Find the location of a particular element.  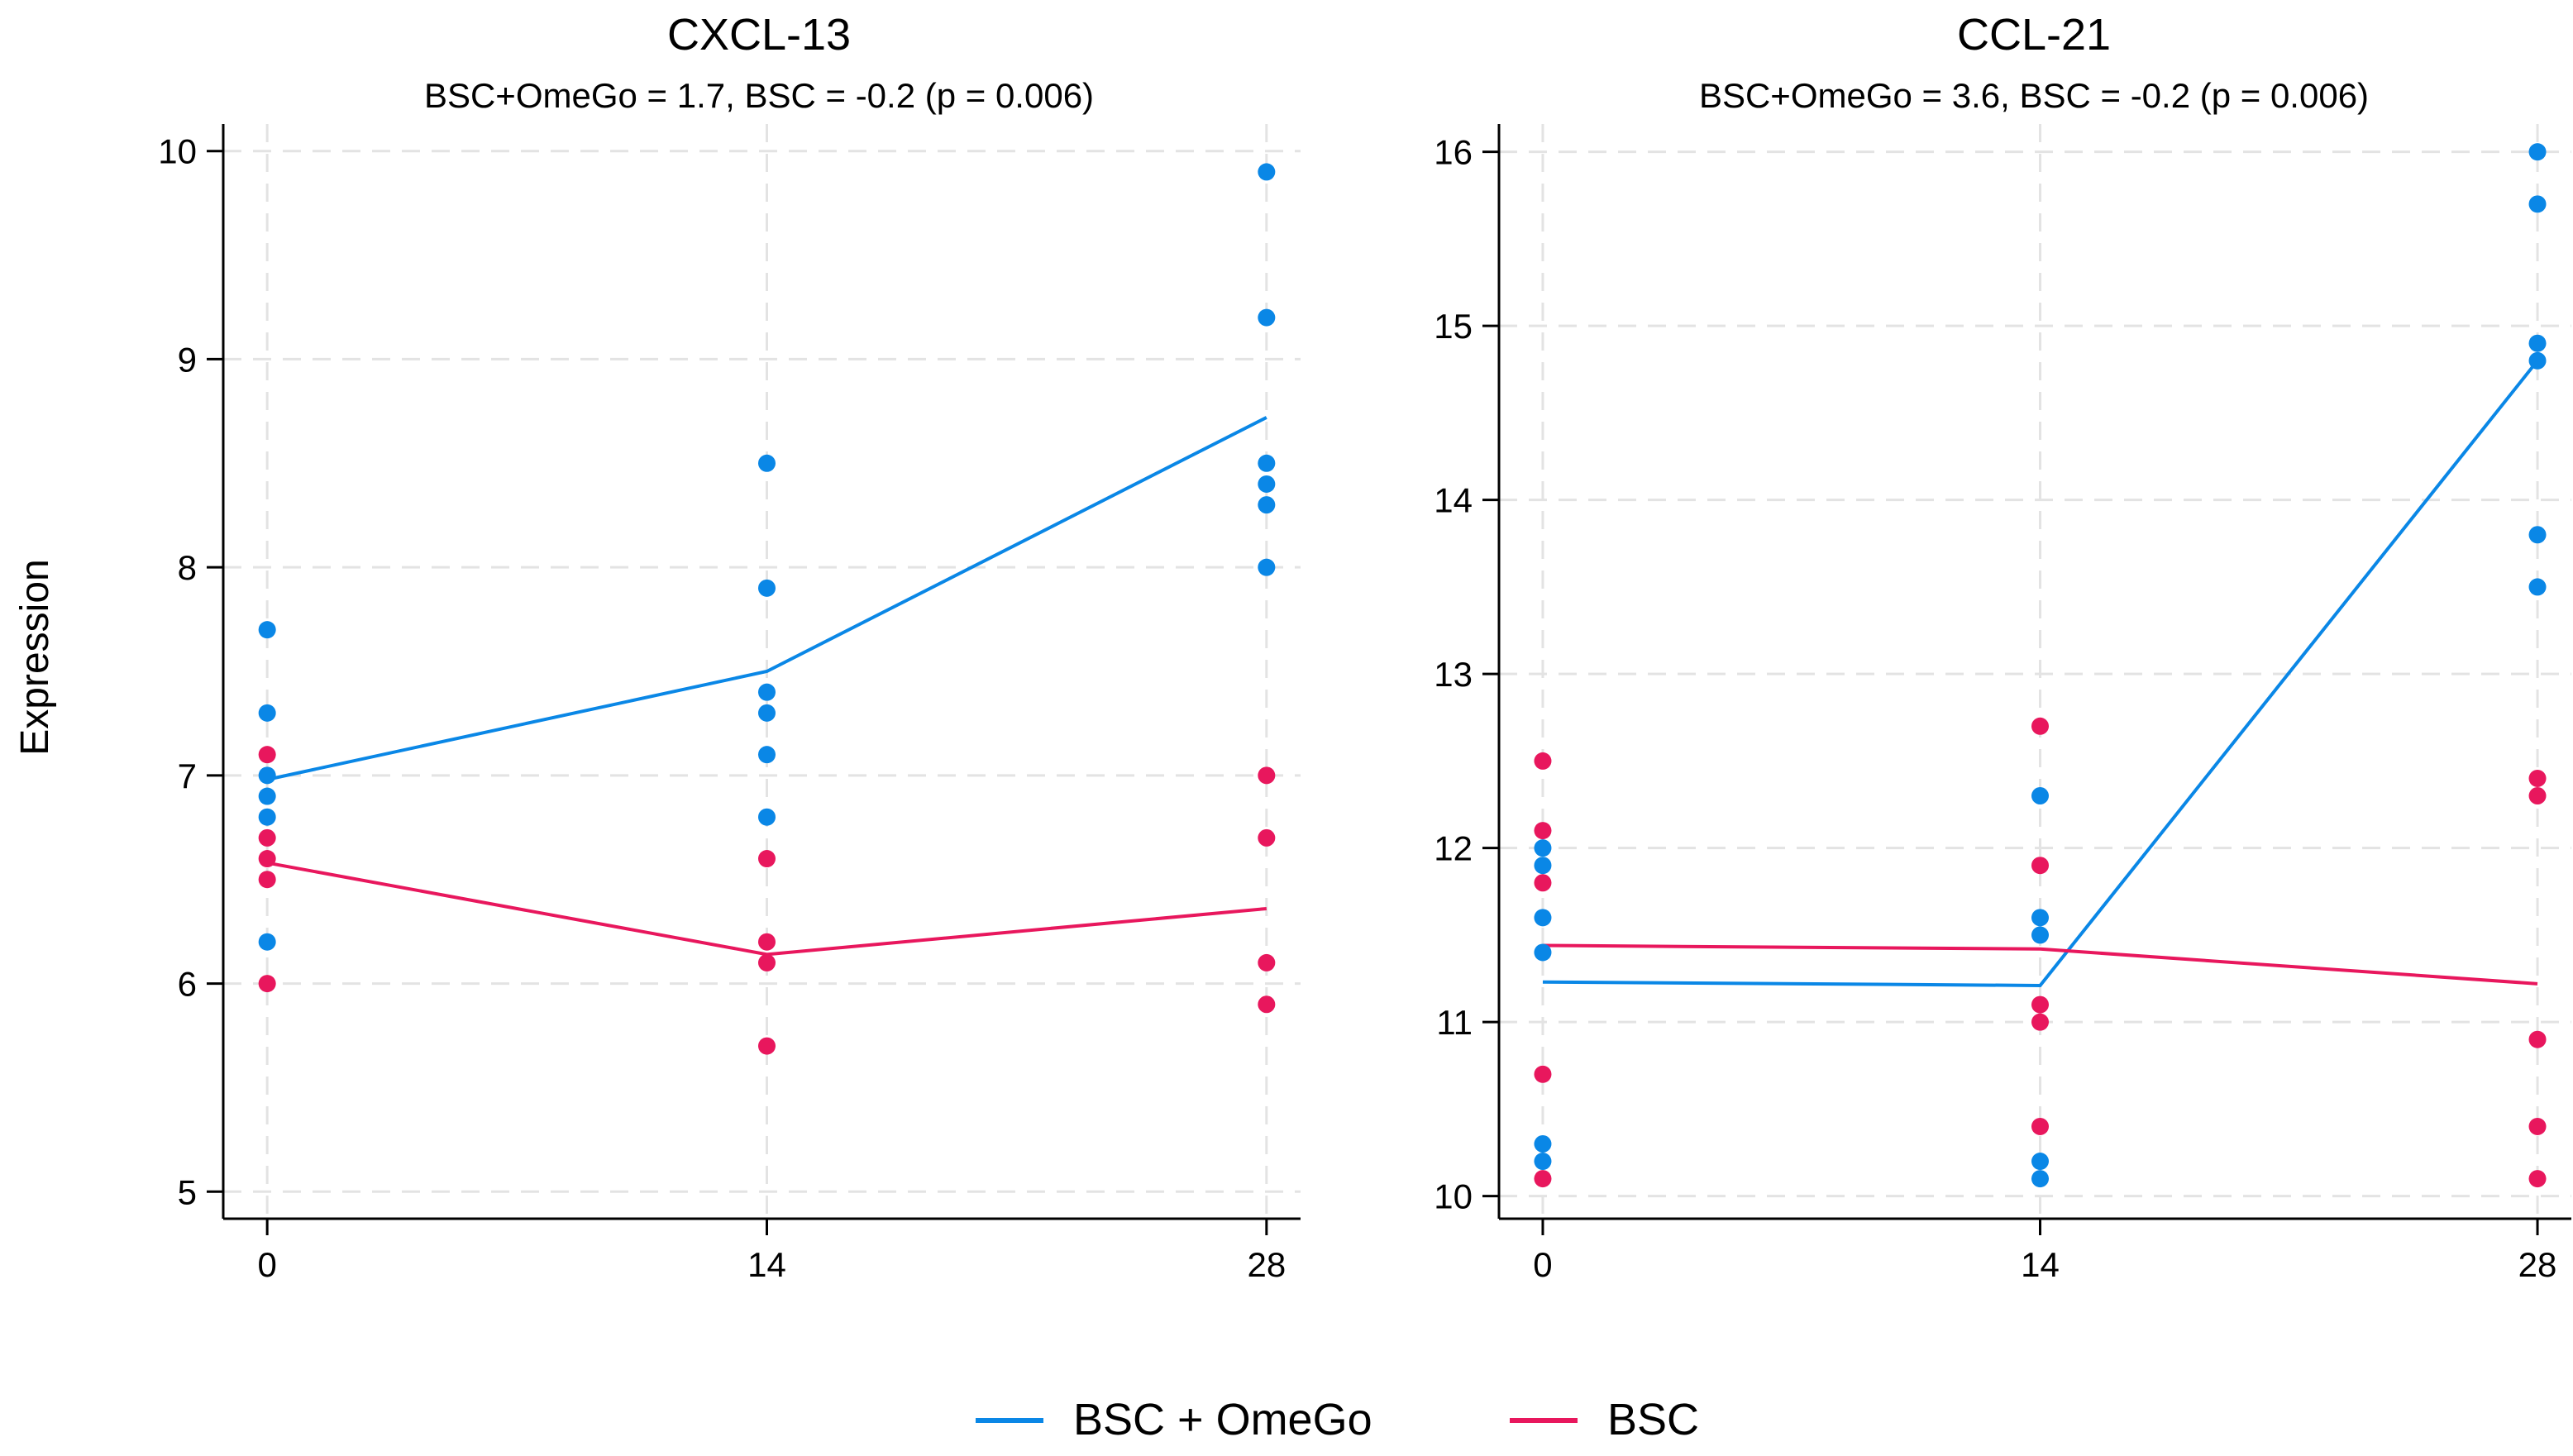

y-tick-label: 12 is located at coordinates (1454, 848).